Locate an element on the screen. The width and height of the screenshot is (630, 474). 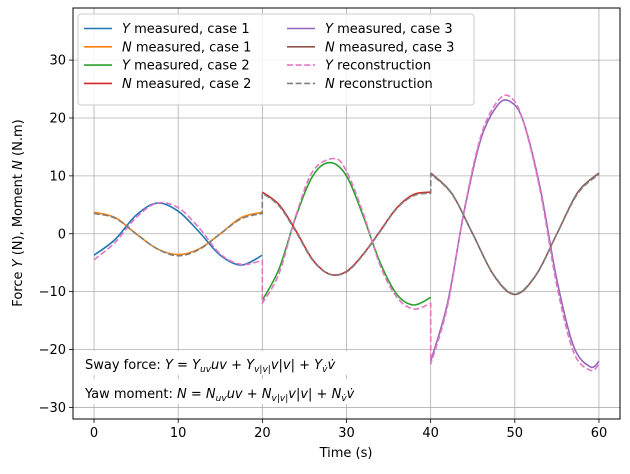
y-tick-label: −10 is located at coordinates (52, 292).